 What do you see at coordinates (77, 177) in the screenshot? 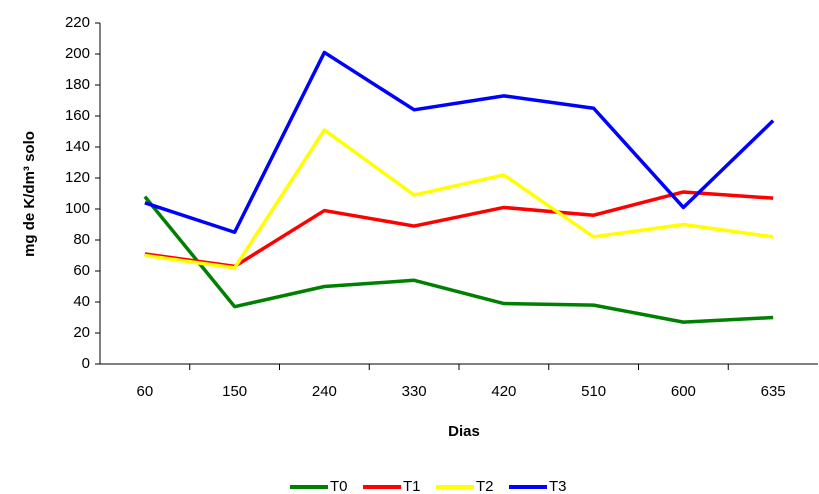
I see `y-tick-label: 120` at bounding box center [77, 177].